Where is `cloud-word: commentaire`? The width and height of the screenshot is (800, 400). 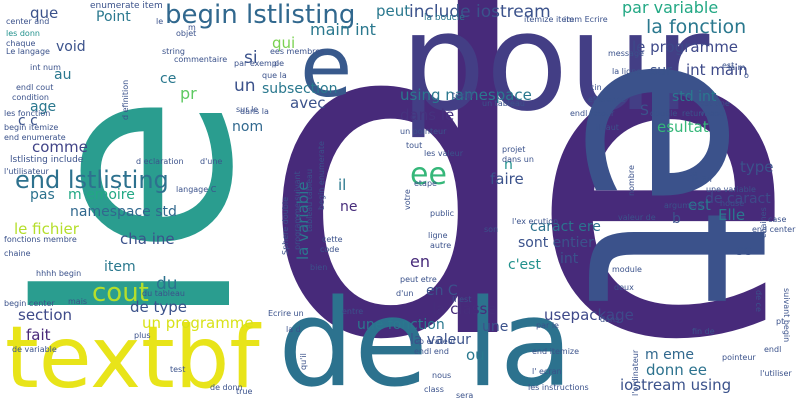
cloud-word: commentaire is located at coordinates (201, 59).